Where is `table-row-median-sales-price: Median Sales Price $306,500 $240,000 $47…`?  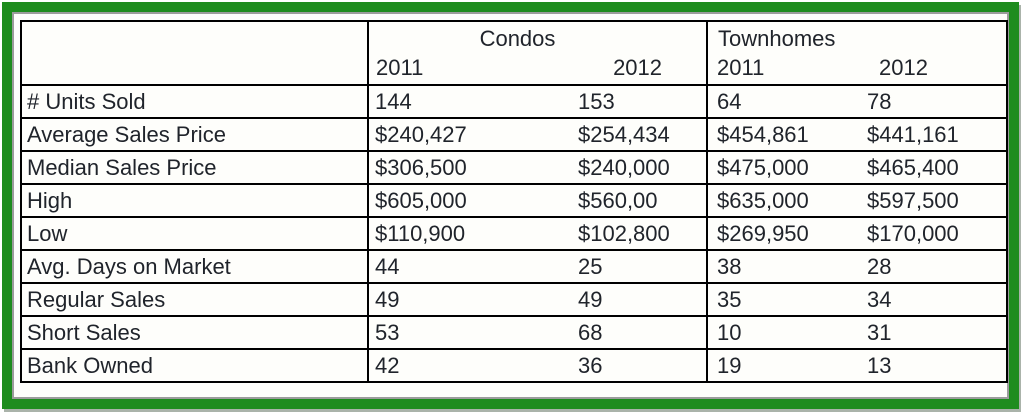
table-row-median-sales-price: Median Sales Price $306,500 $240,000 $47… is located at coordinates (514, 167).